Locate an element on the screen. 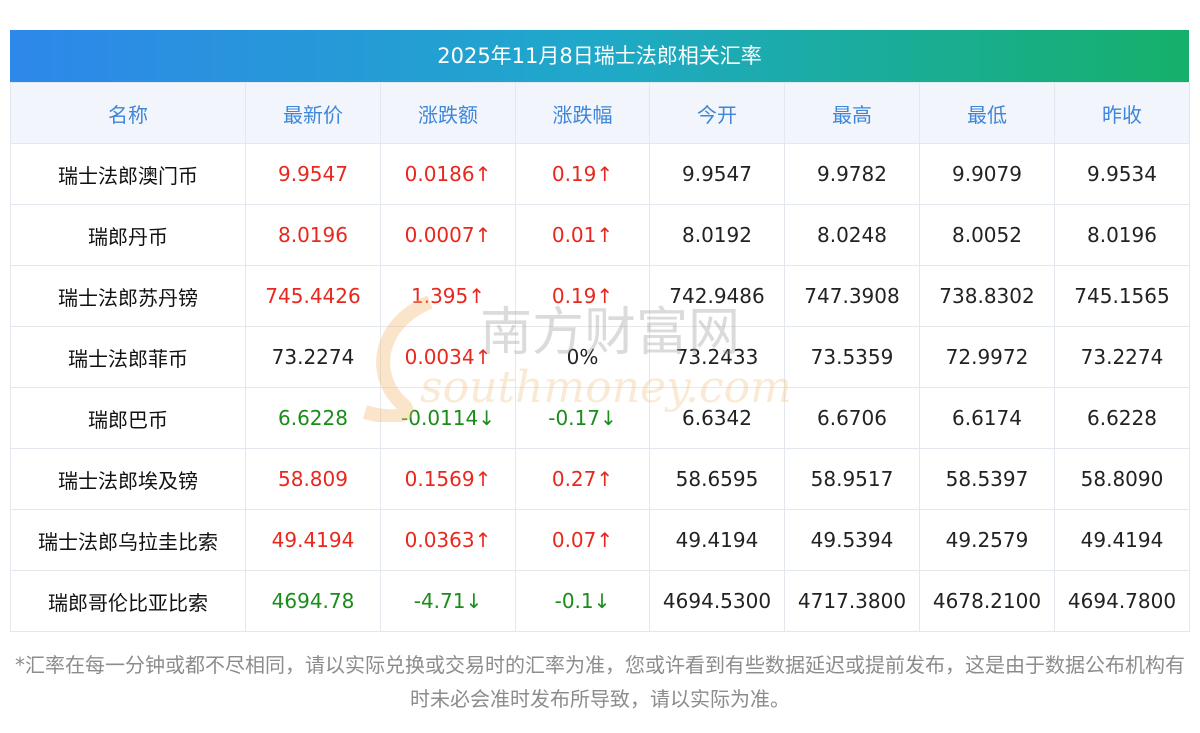  cell-low: 8.0052 is located at coordinates (987, 235).